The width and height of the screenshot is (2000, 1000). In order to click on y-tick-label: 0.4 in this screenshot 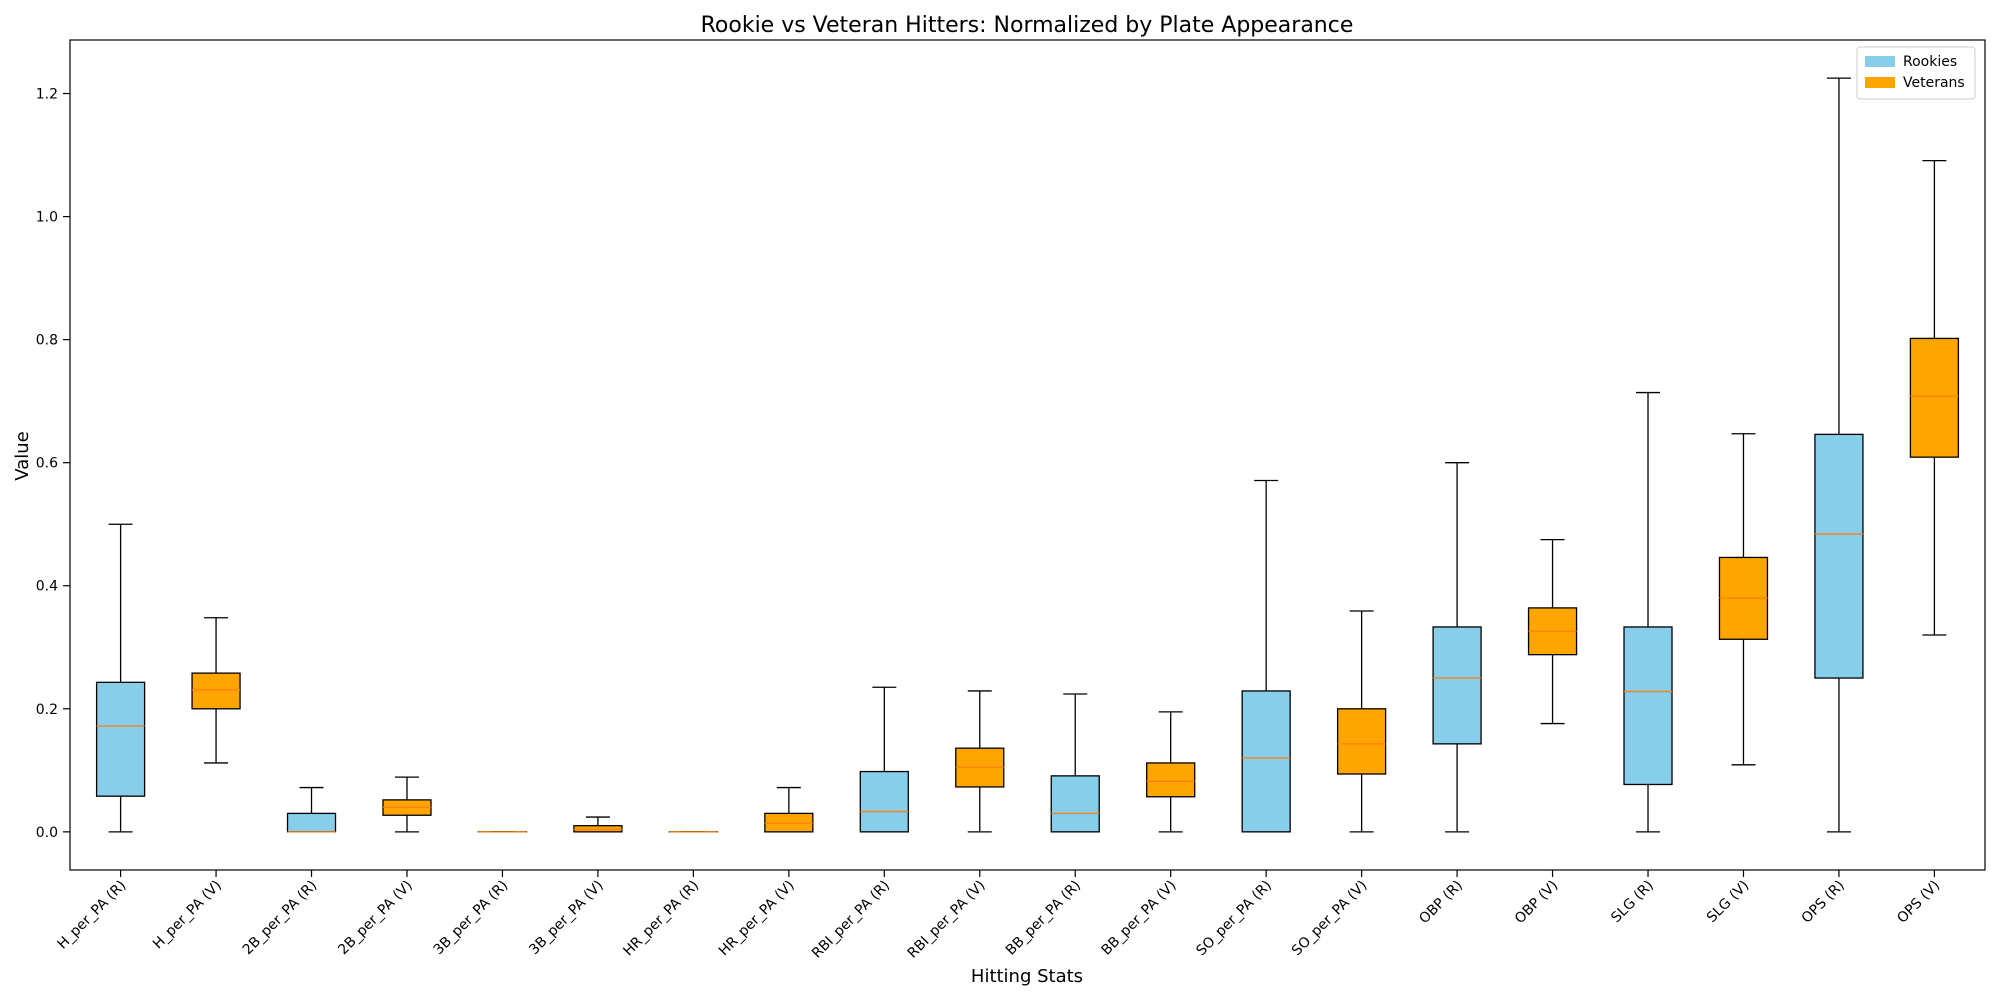, I will do `click(47, 587)`.